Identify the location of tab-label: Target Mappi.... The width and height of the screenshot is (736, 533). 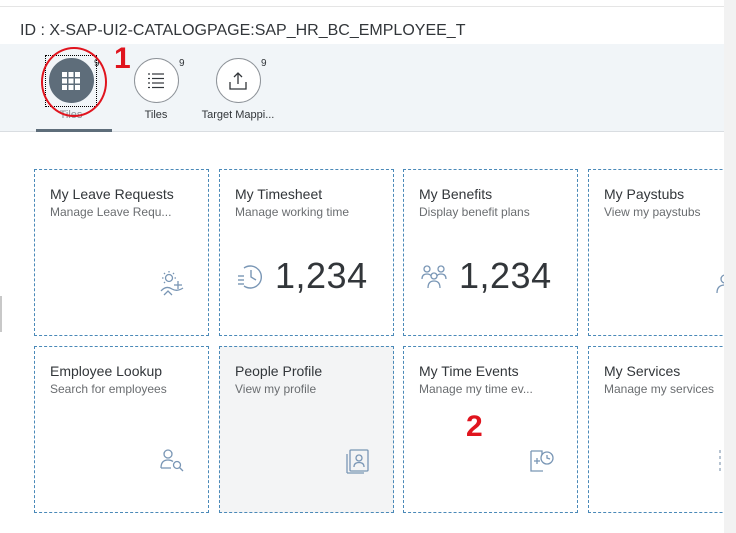
(238, 115).